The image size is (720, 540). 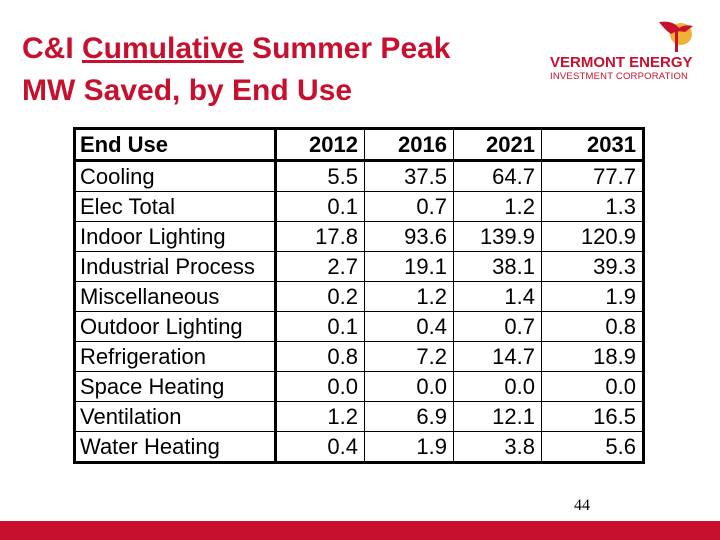 What do you see at coordinates (175, 356) in the screenshot?
I see `end-use-cell: Refrigeration` at bounding box center [175, 356].